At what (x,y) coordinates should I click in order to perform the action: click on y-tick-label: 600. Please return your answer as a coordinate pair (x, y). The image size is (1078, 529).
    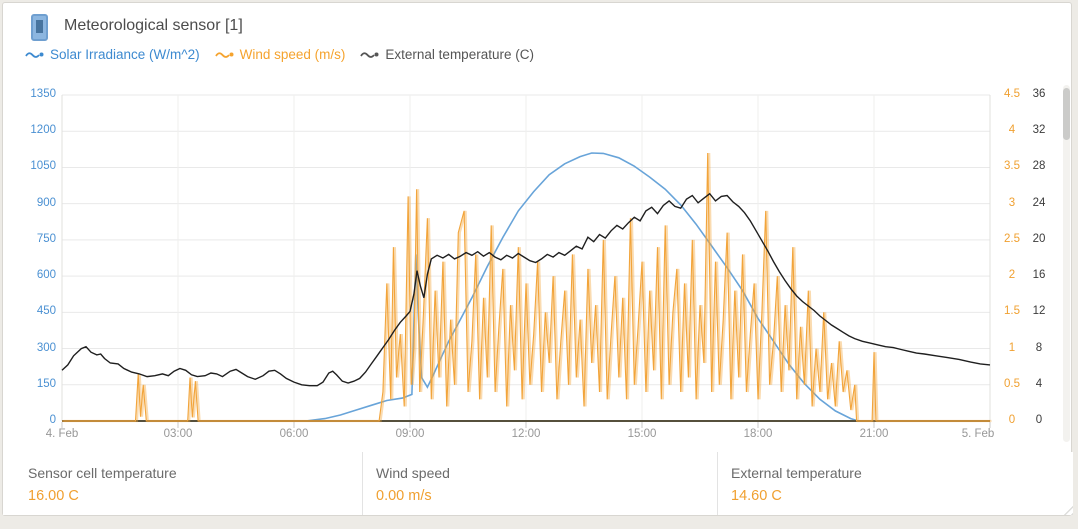
    Looking at the image, I should click on (46, 275).